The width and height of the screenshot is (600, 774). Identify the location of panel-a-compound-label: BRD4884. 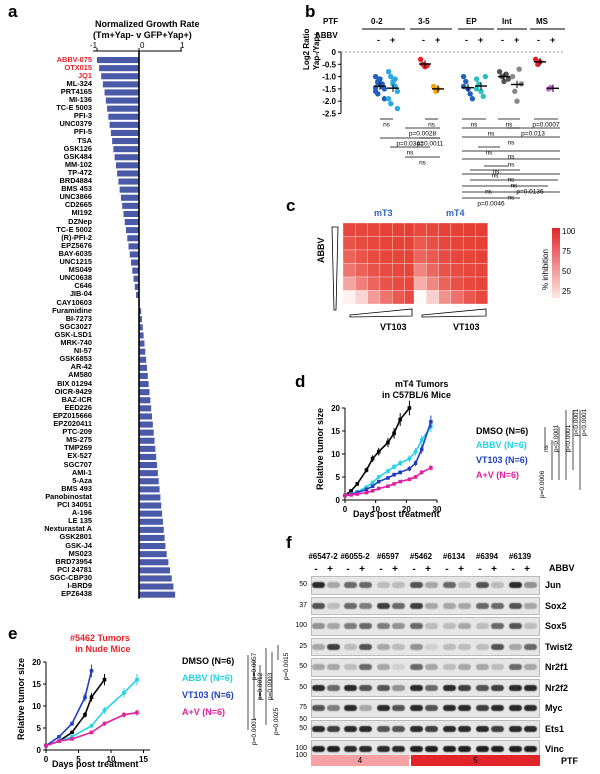
(75, 180).